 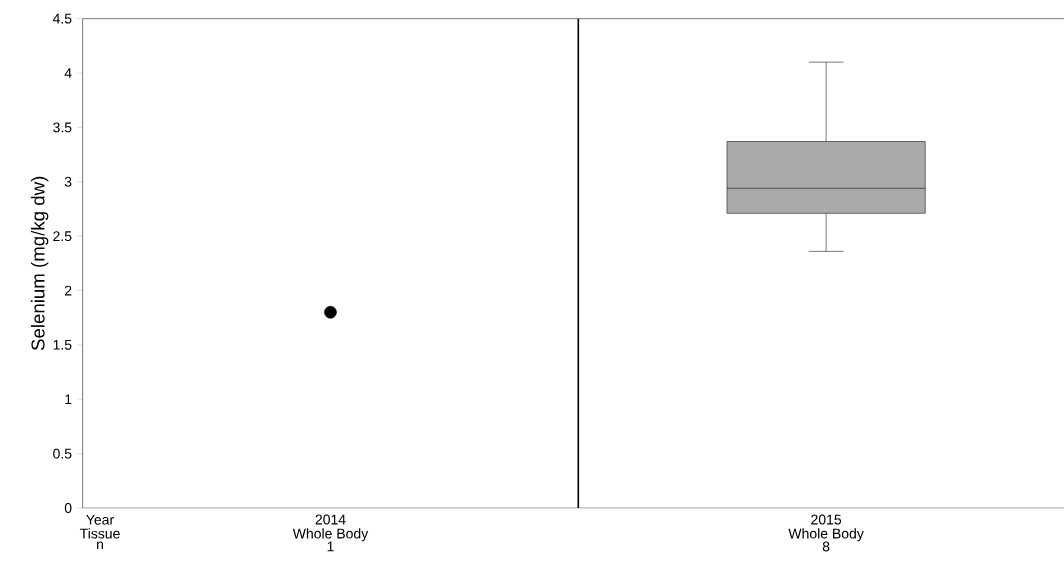 What do you see at coordinates (826, 519) in the screenshot?
I see `x-tick-label: 2015` at bounding box center [826, 519].